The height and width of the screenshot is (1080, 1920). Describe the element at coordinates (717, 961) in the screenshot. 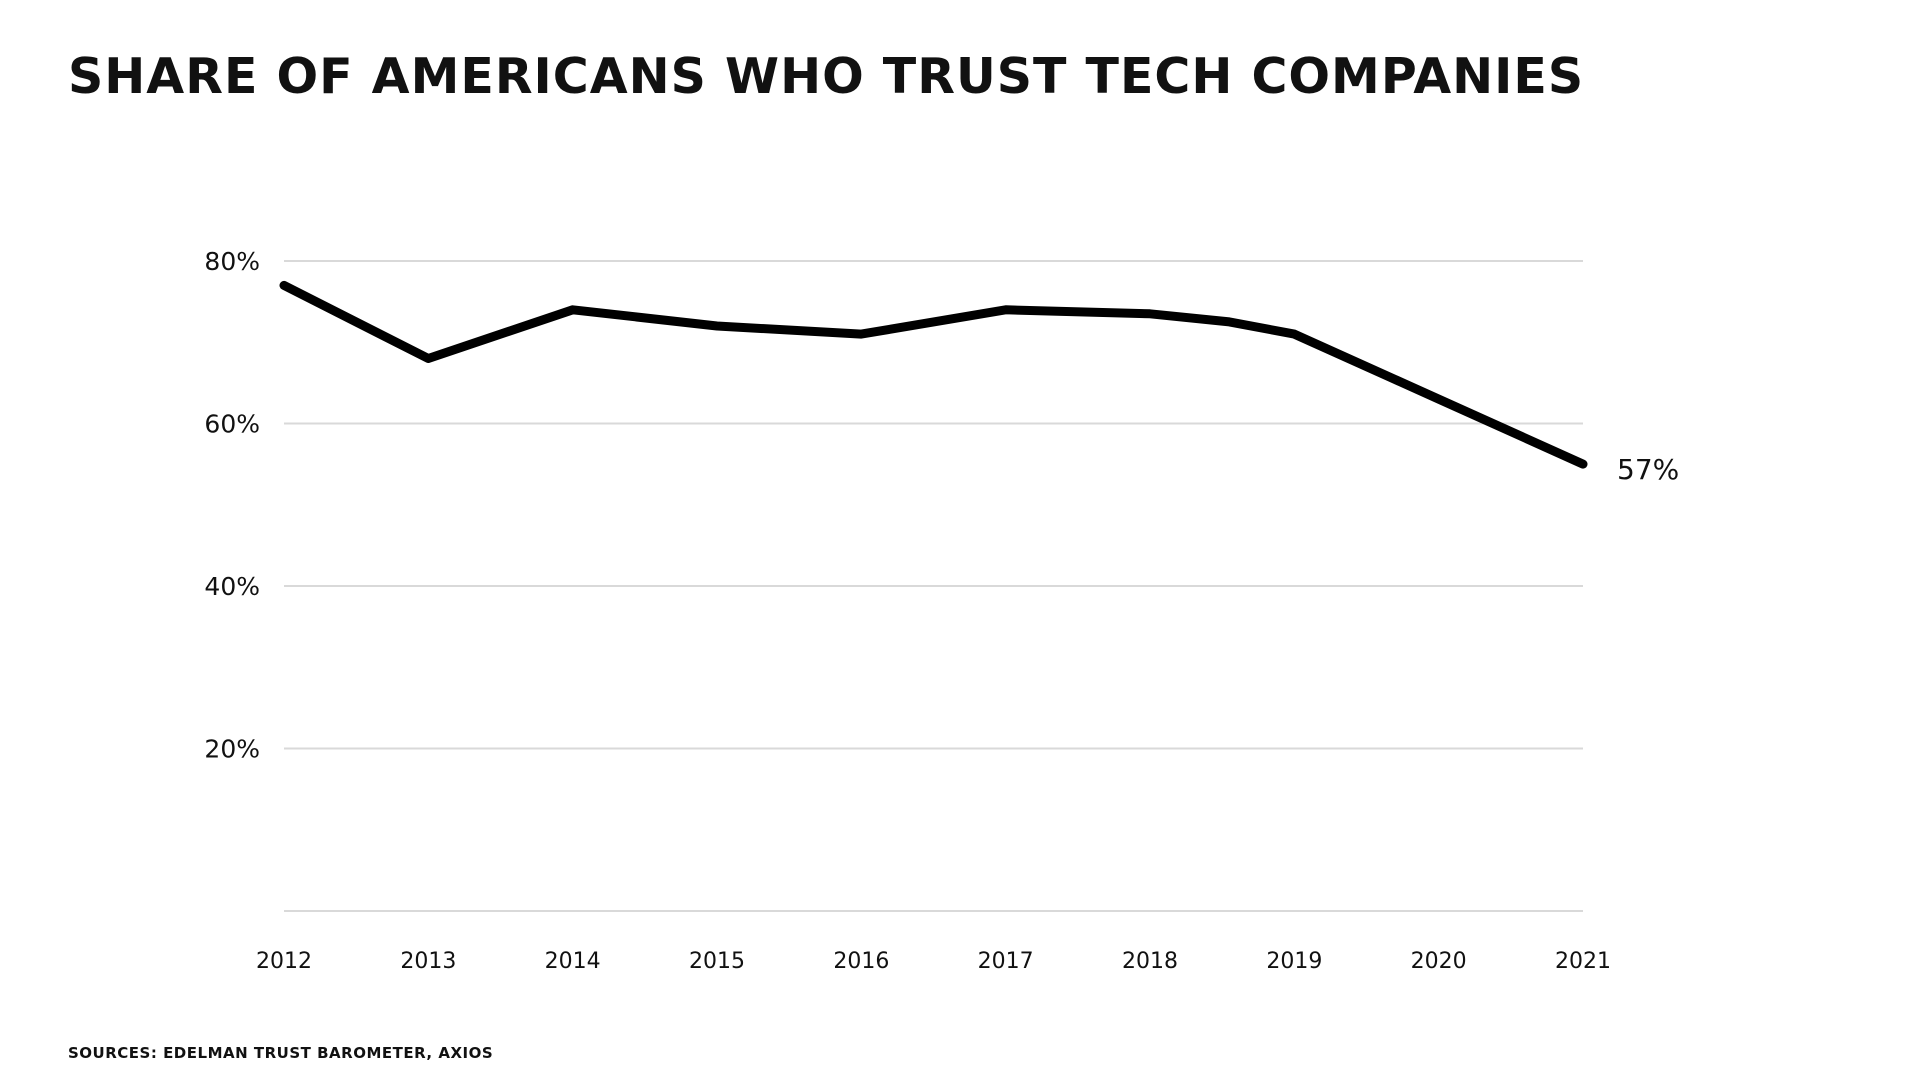

I see `x-tick-label: 2015` at that location.